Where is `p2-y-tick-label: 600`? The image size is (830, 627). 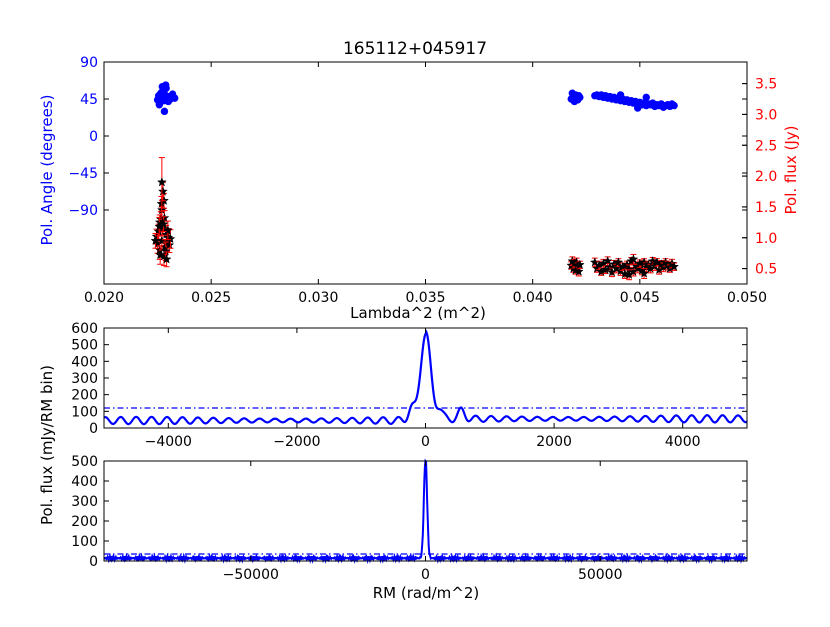 p2-y-tick-label: 600 is located at coordinates (84, 329).